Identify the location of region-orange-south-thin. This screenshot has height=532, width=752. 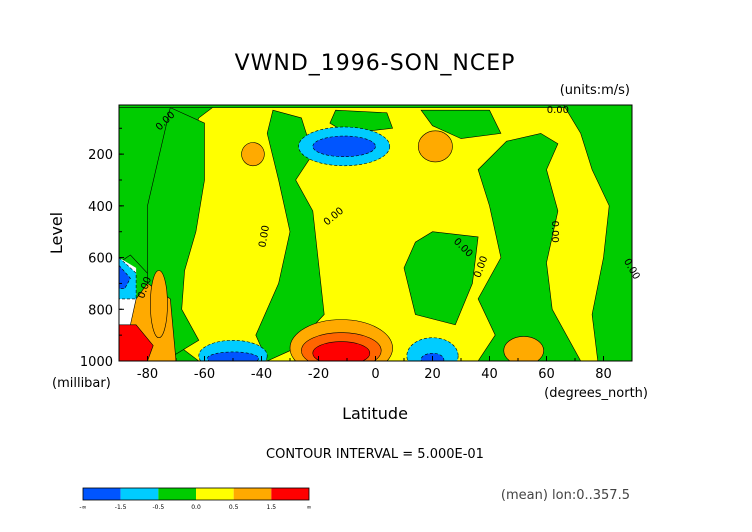
(159, 304).